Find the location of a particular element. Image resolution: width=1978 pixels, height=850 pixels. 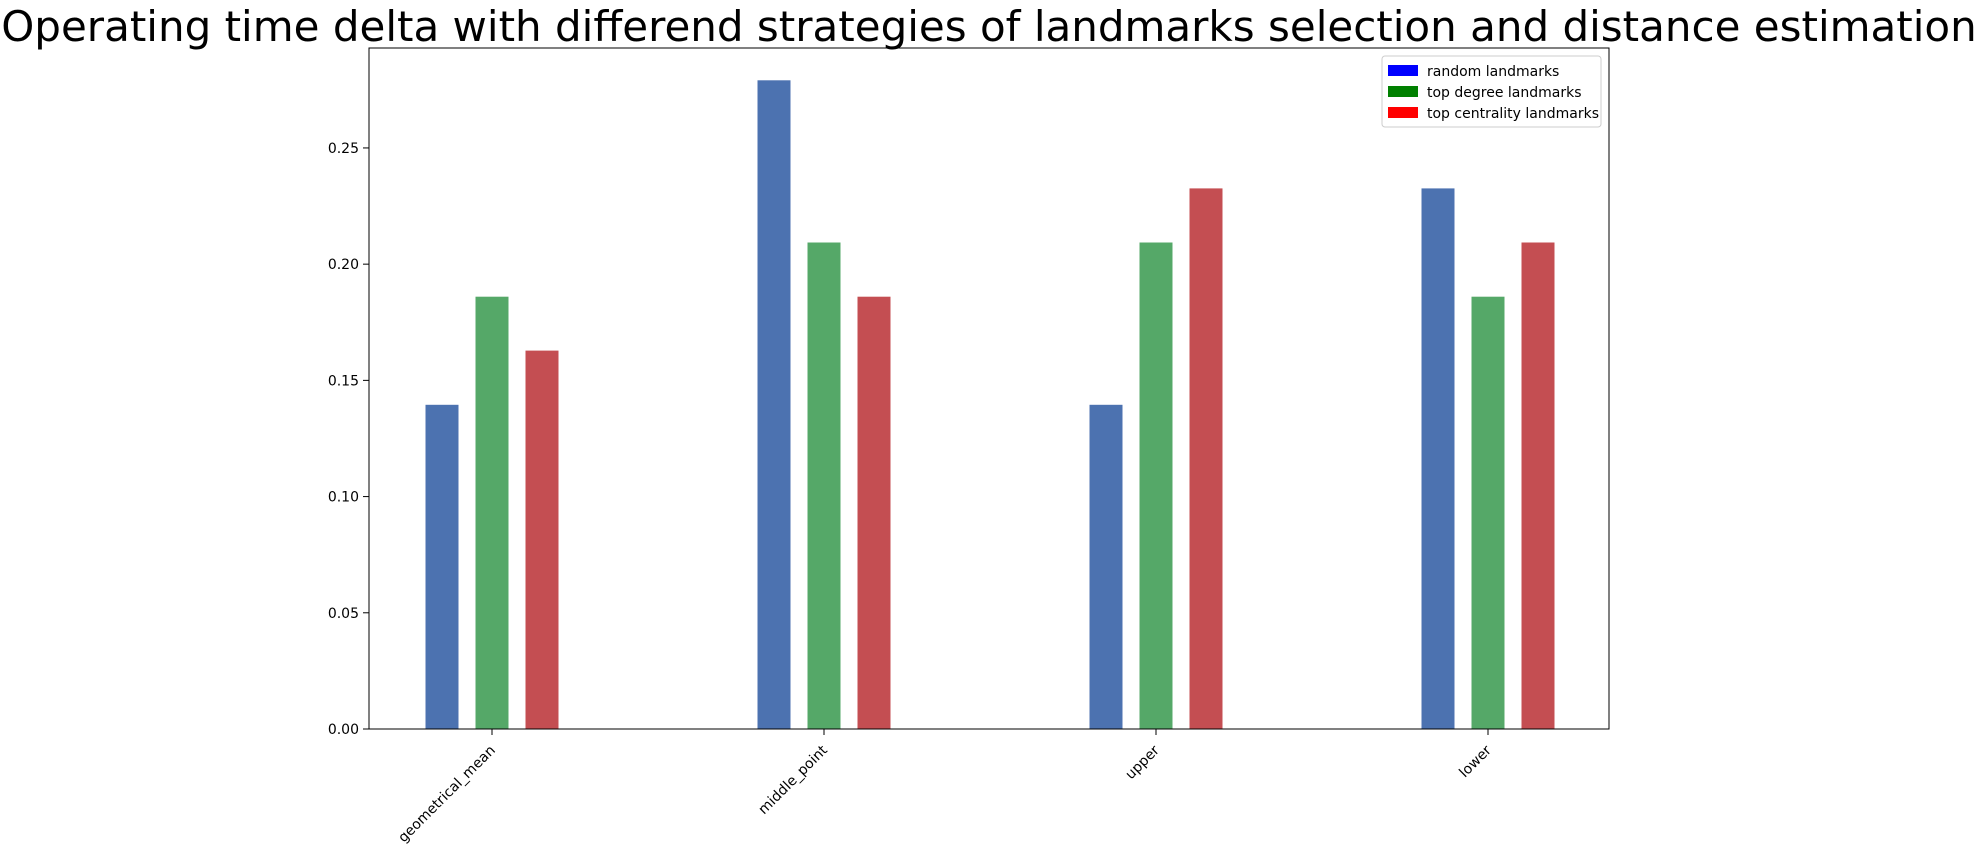

x-tick-label: middle_point is located at coordinates (794, 780).